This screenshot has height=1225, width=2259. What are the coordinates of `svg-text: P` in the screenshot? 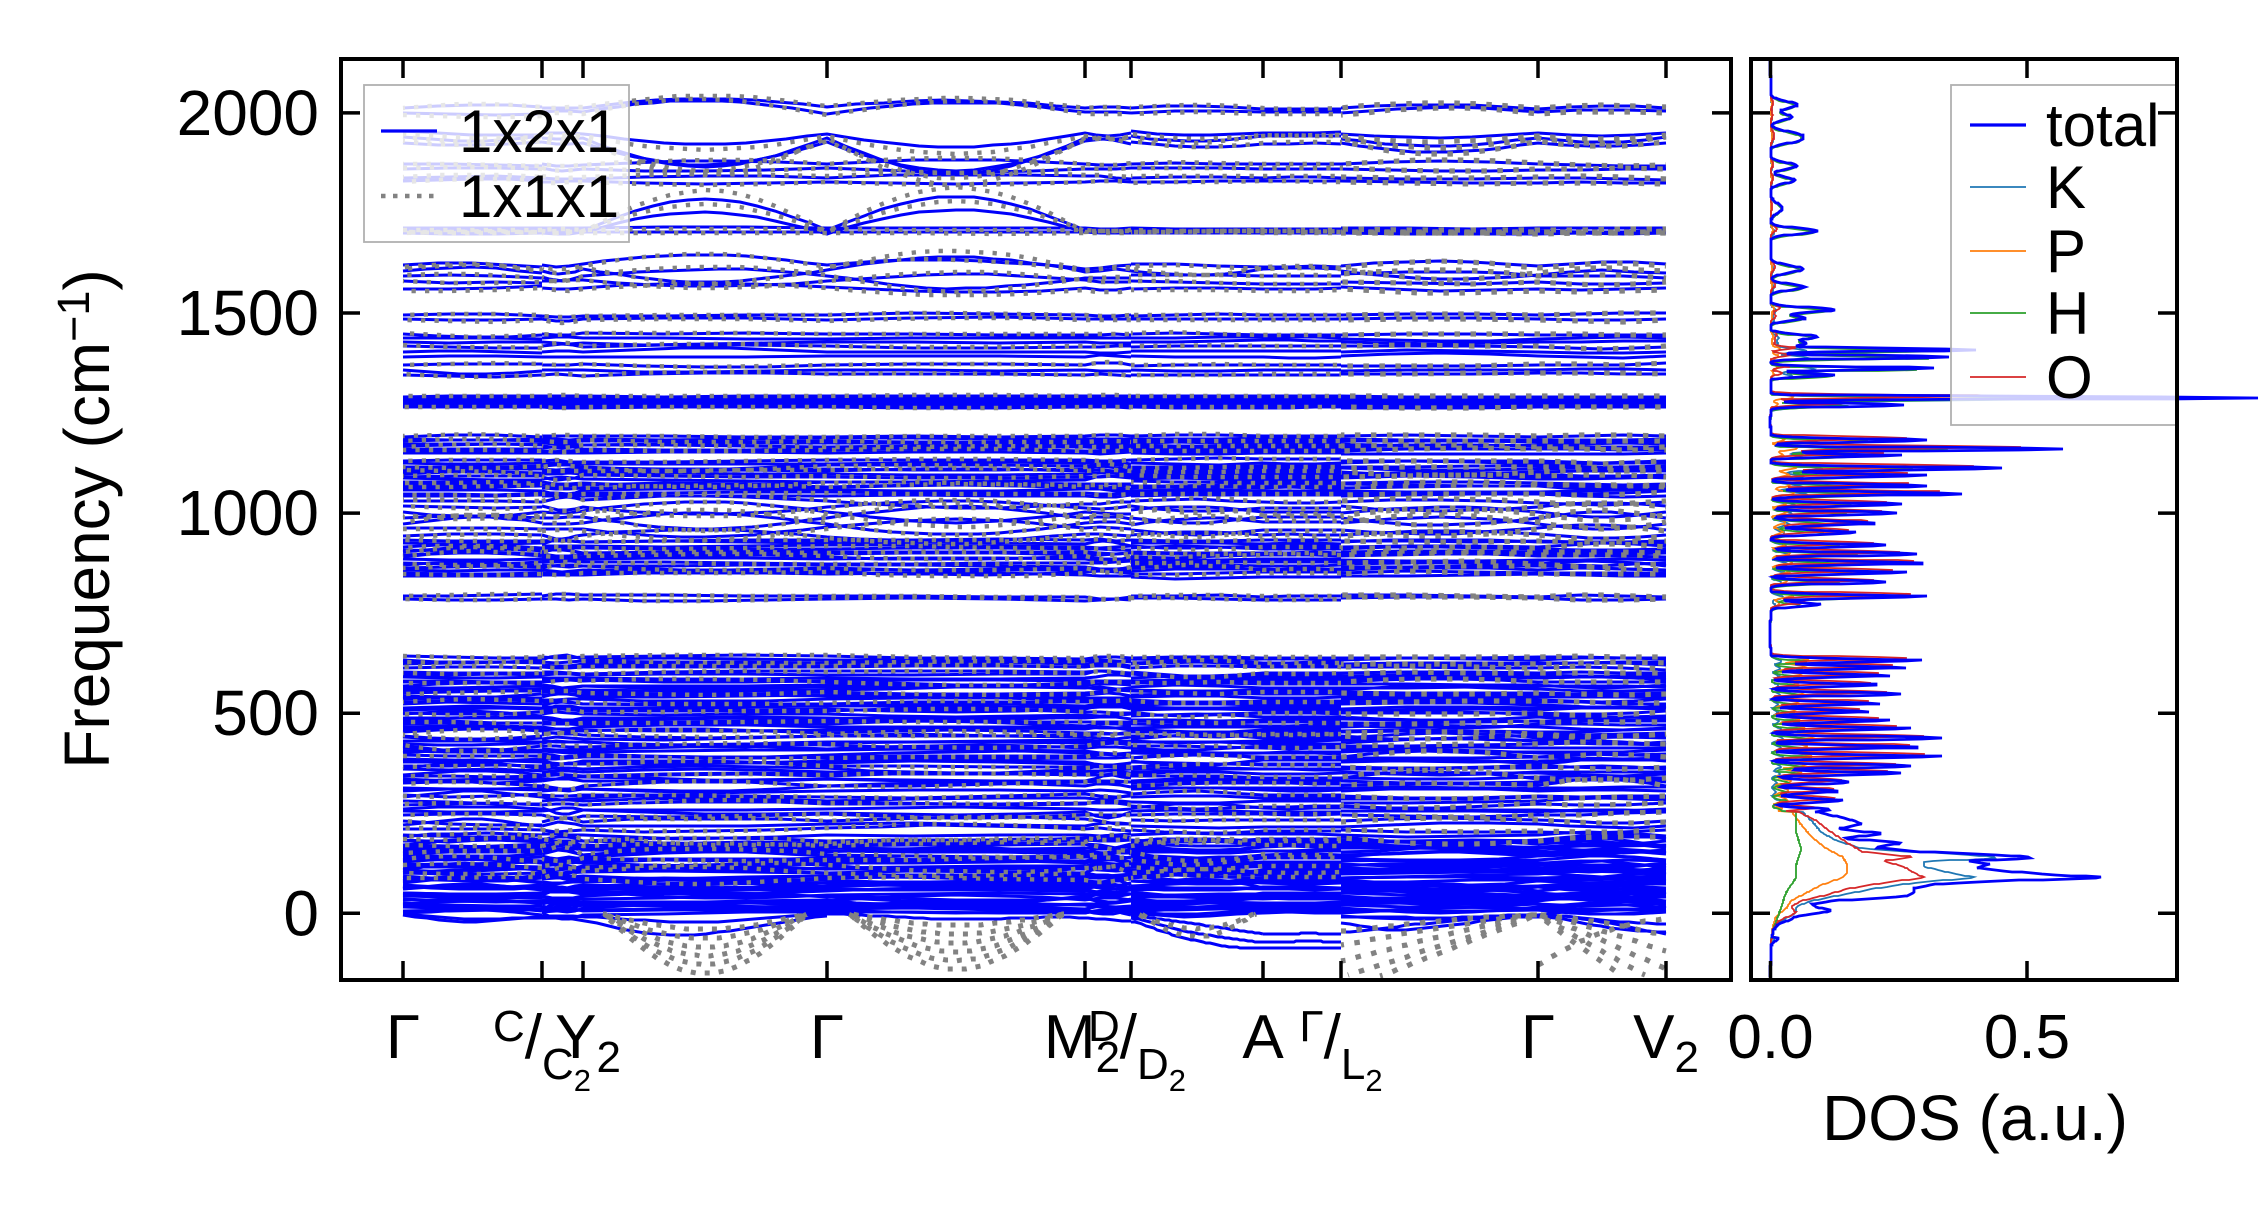 It's located at (2066, 251).